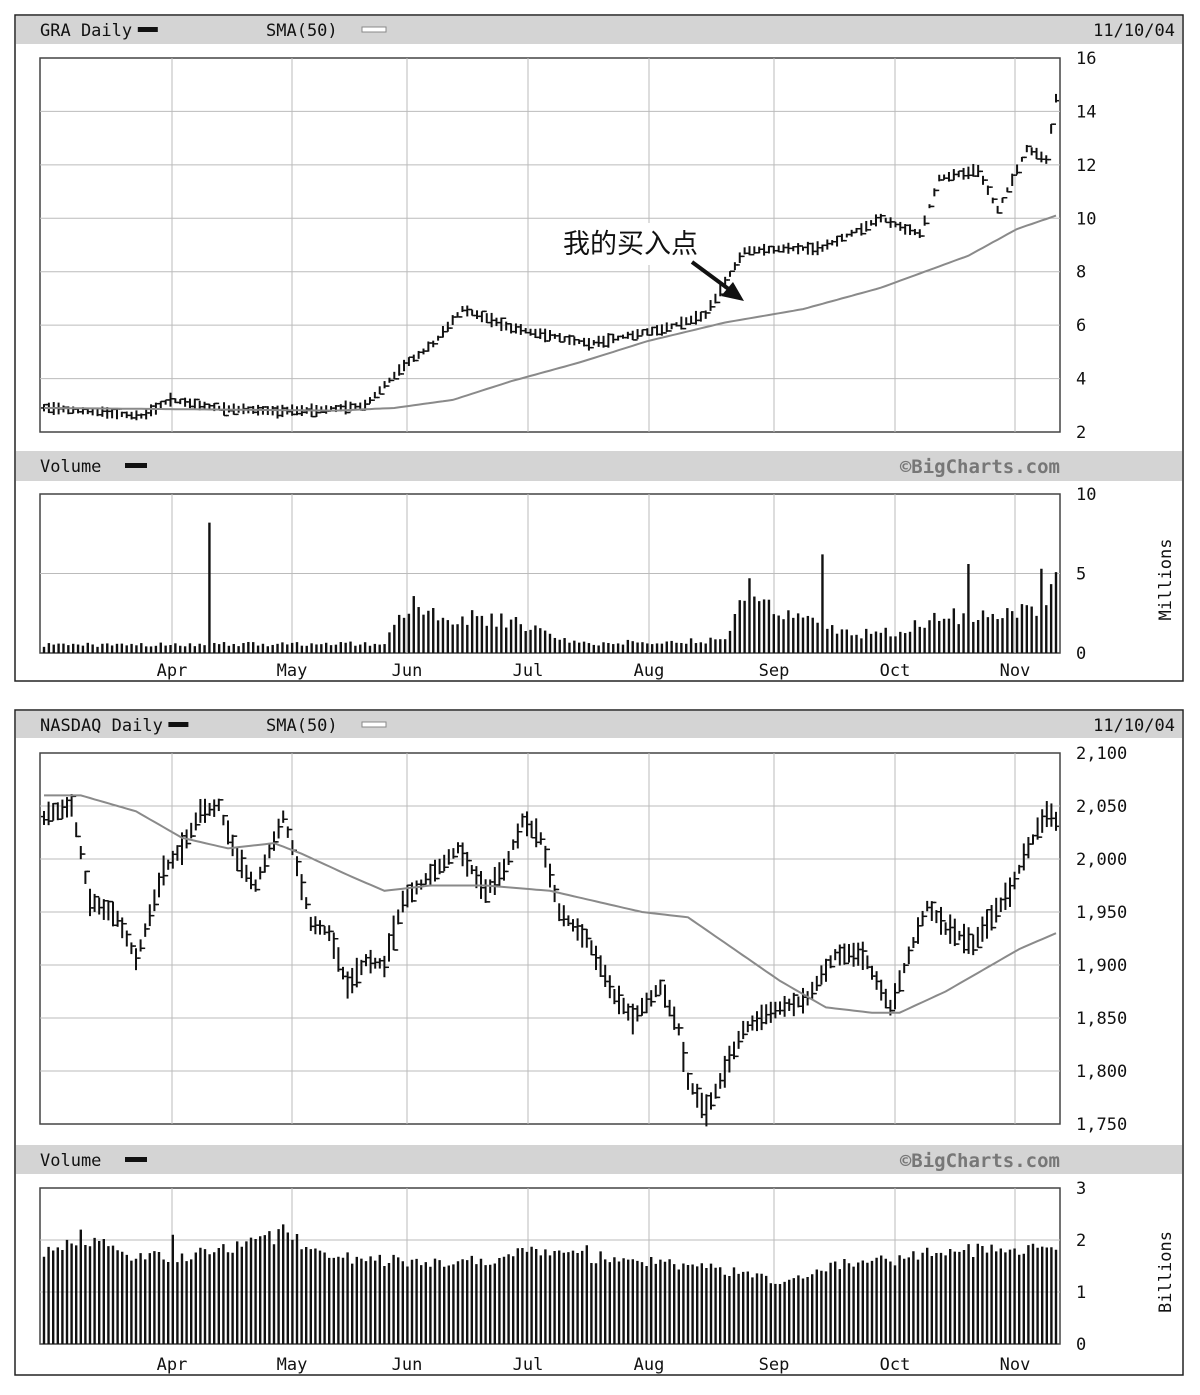 This screenshot has width=1200, height=1395. I want to click on buy-point-annotation: 我的买入点, so click(630, 244).